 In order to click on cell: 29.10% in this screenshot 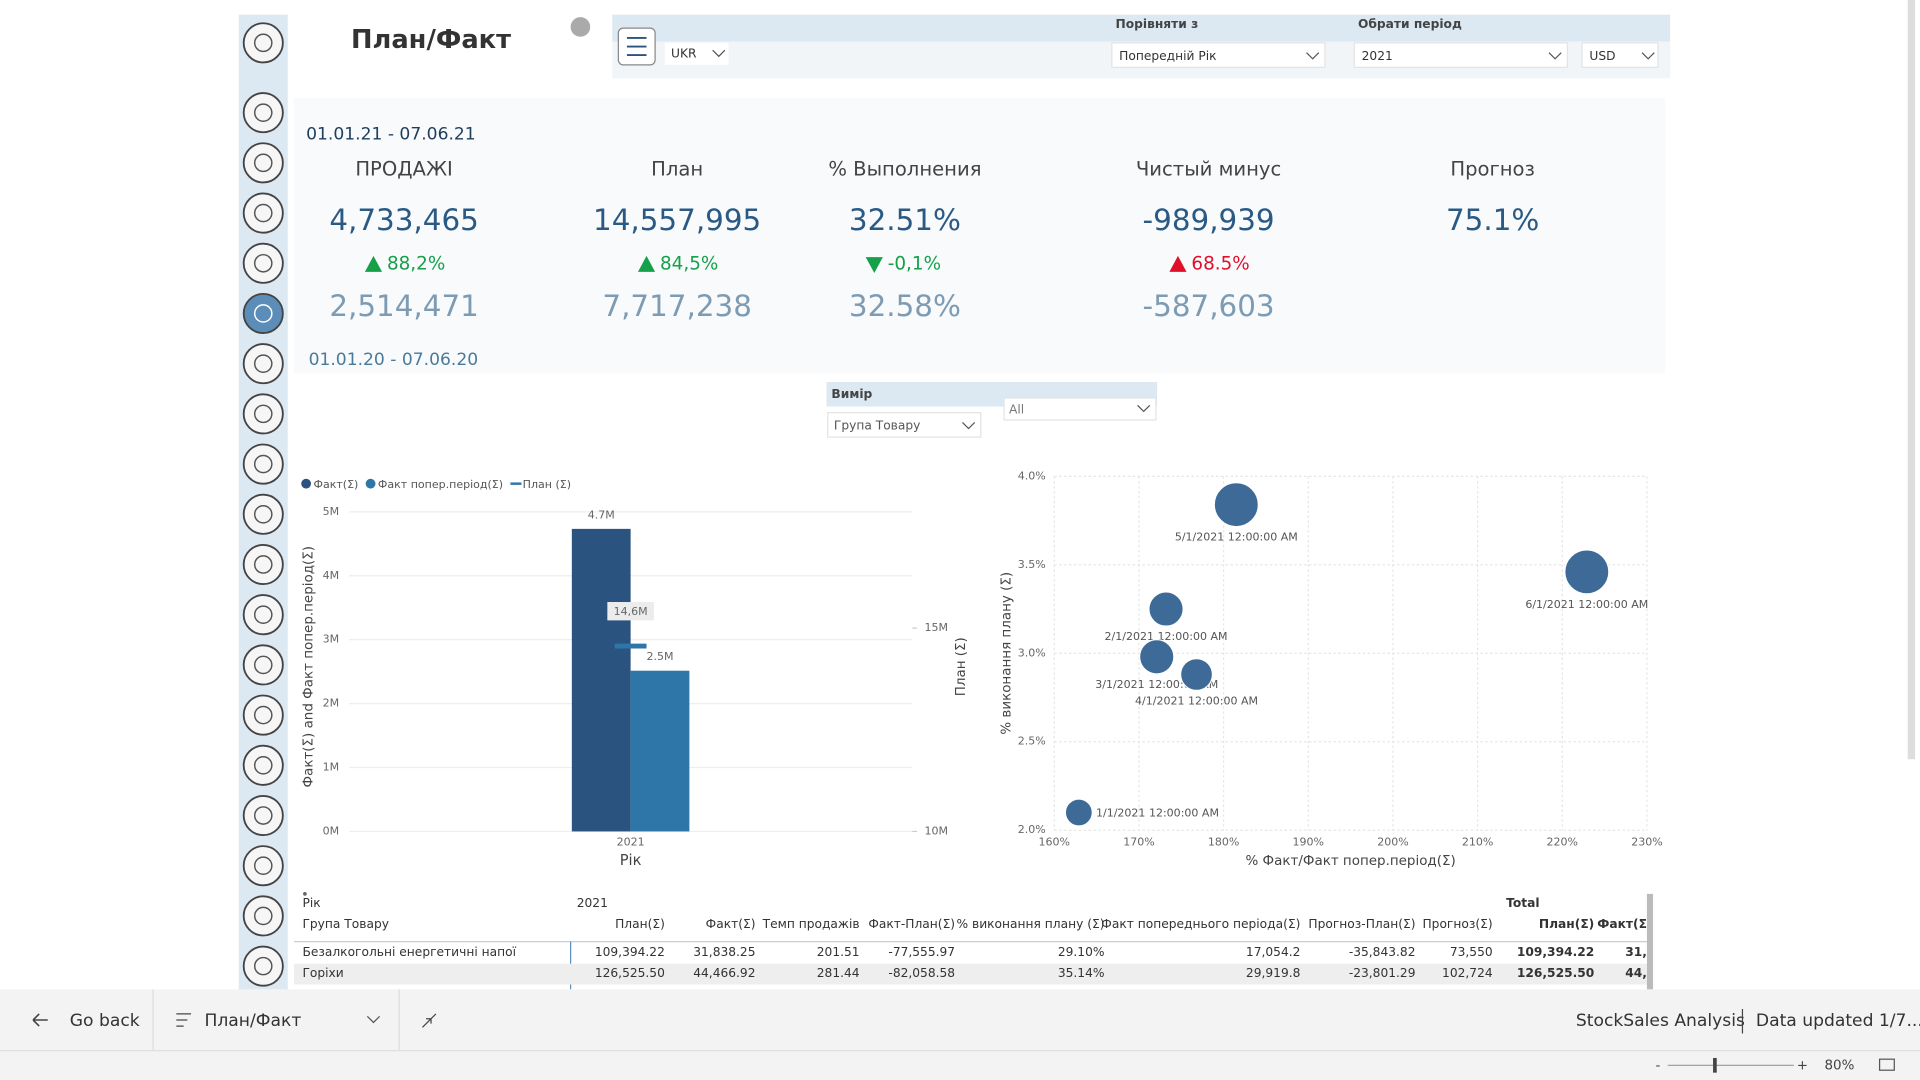, I will do `click(1081, 952)`.